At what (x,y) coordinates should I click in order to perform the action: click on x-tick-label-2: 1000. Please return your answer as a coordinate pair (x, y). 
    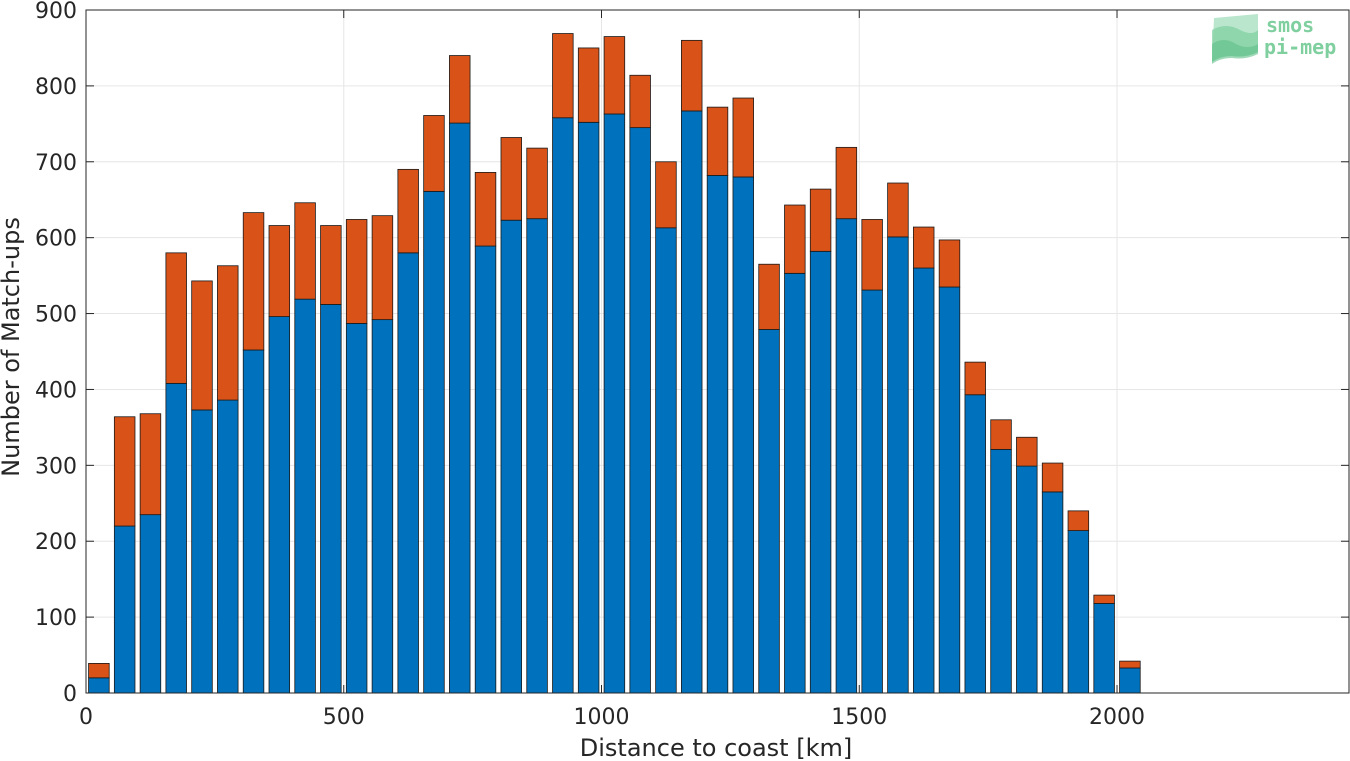
    Looking at the image, I should click on (602, 717).